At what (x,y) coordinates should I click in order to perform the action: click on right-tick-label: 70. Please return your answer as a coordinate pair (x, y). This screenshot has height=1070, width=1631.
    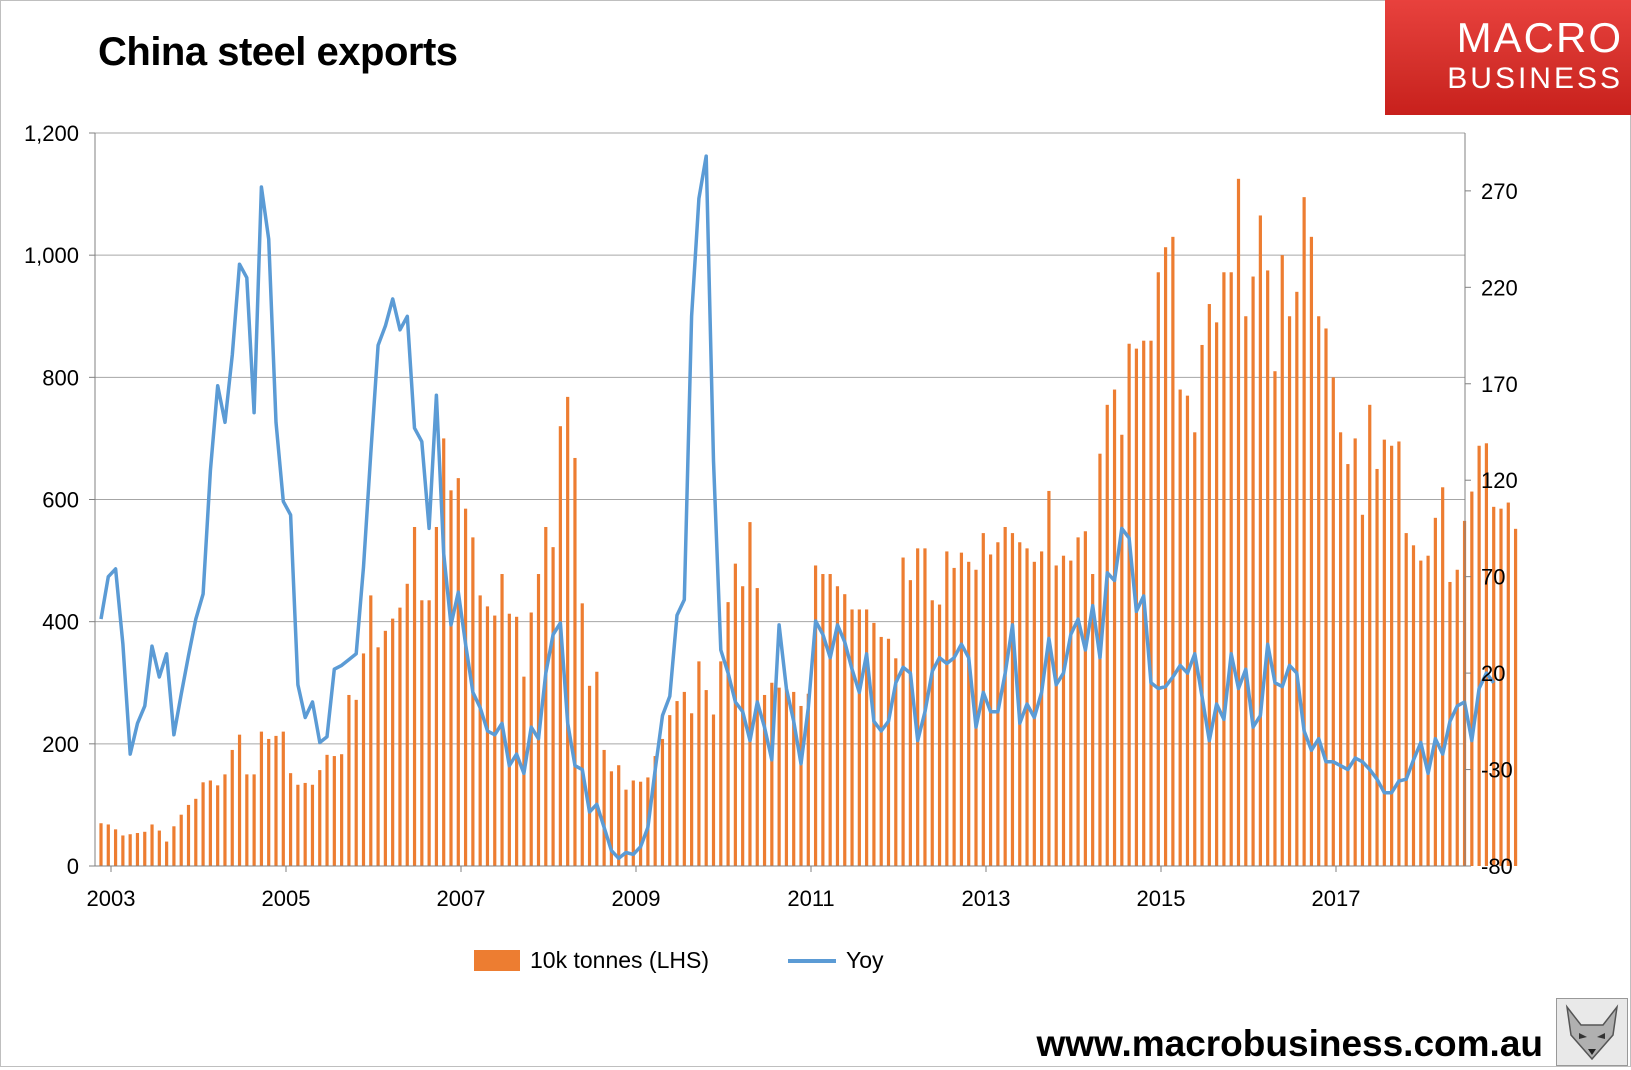
    Looking at the image, I should click on (1493, 577).